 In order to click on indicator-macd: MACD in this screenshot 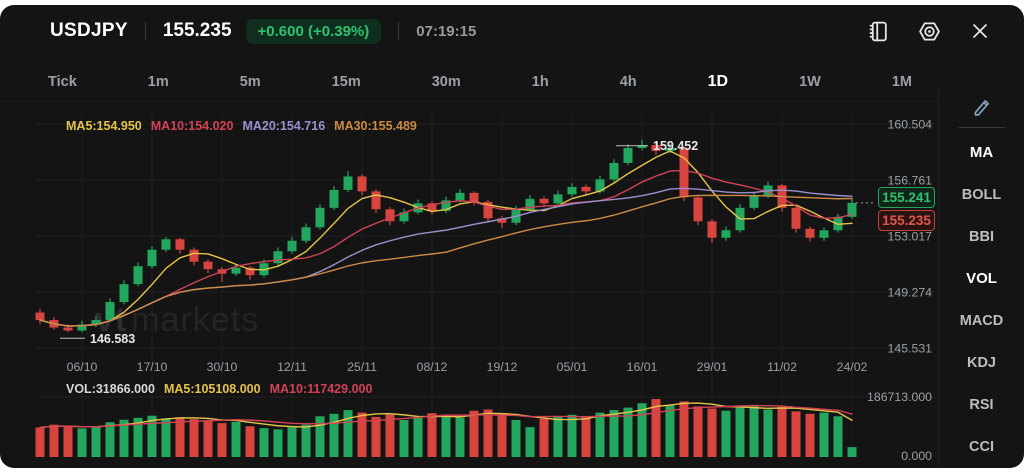, I will do `click(981, 321)`.